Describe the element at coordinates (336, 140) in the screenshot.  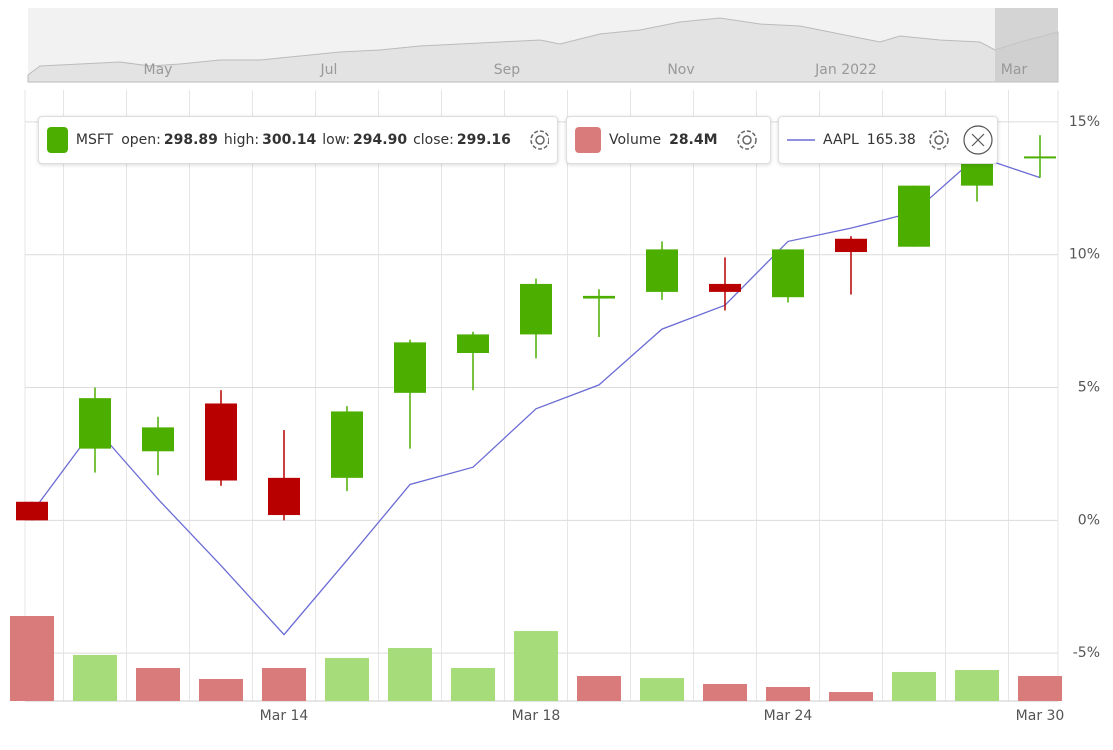
I see `legend-field-label: low:` at that location.